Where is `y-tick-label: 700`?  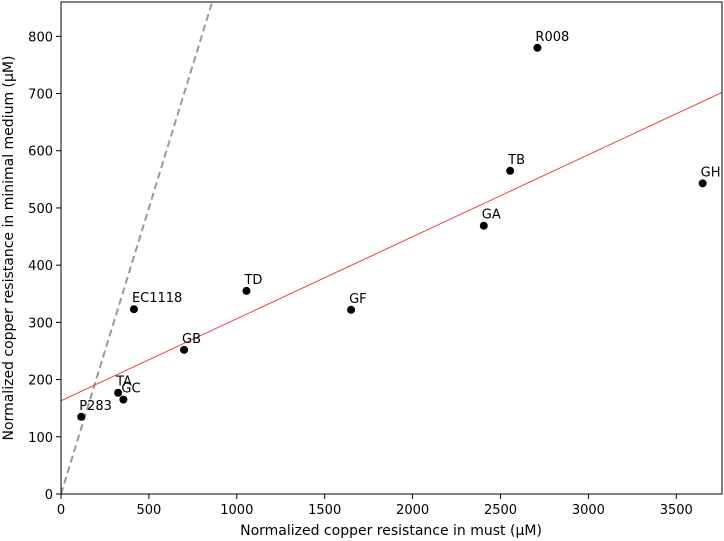 y-tick-label: 700 is located at coordinates (40, 95).